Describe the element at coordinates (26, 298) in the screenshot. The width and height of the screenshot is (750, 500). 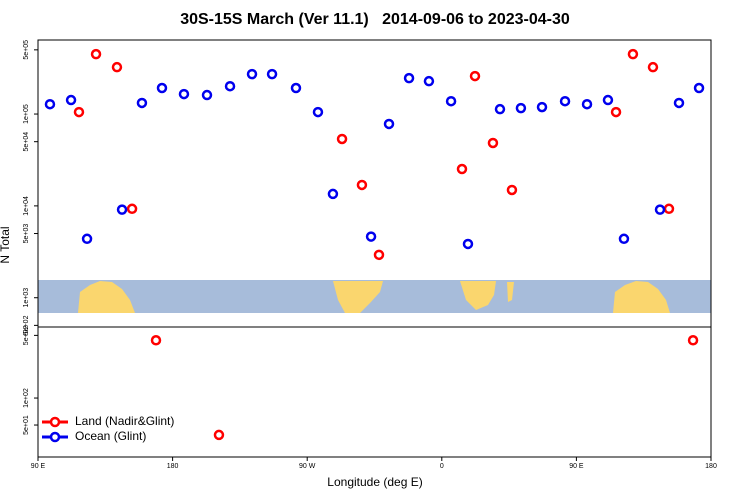
I see `y-tick-label: 1e+03` at that location.